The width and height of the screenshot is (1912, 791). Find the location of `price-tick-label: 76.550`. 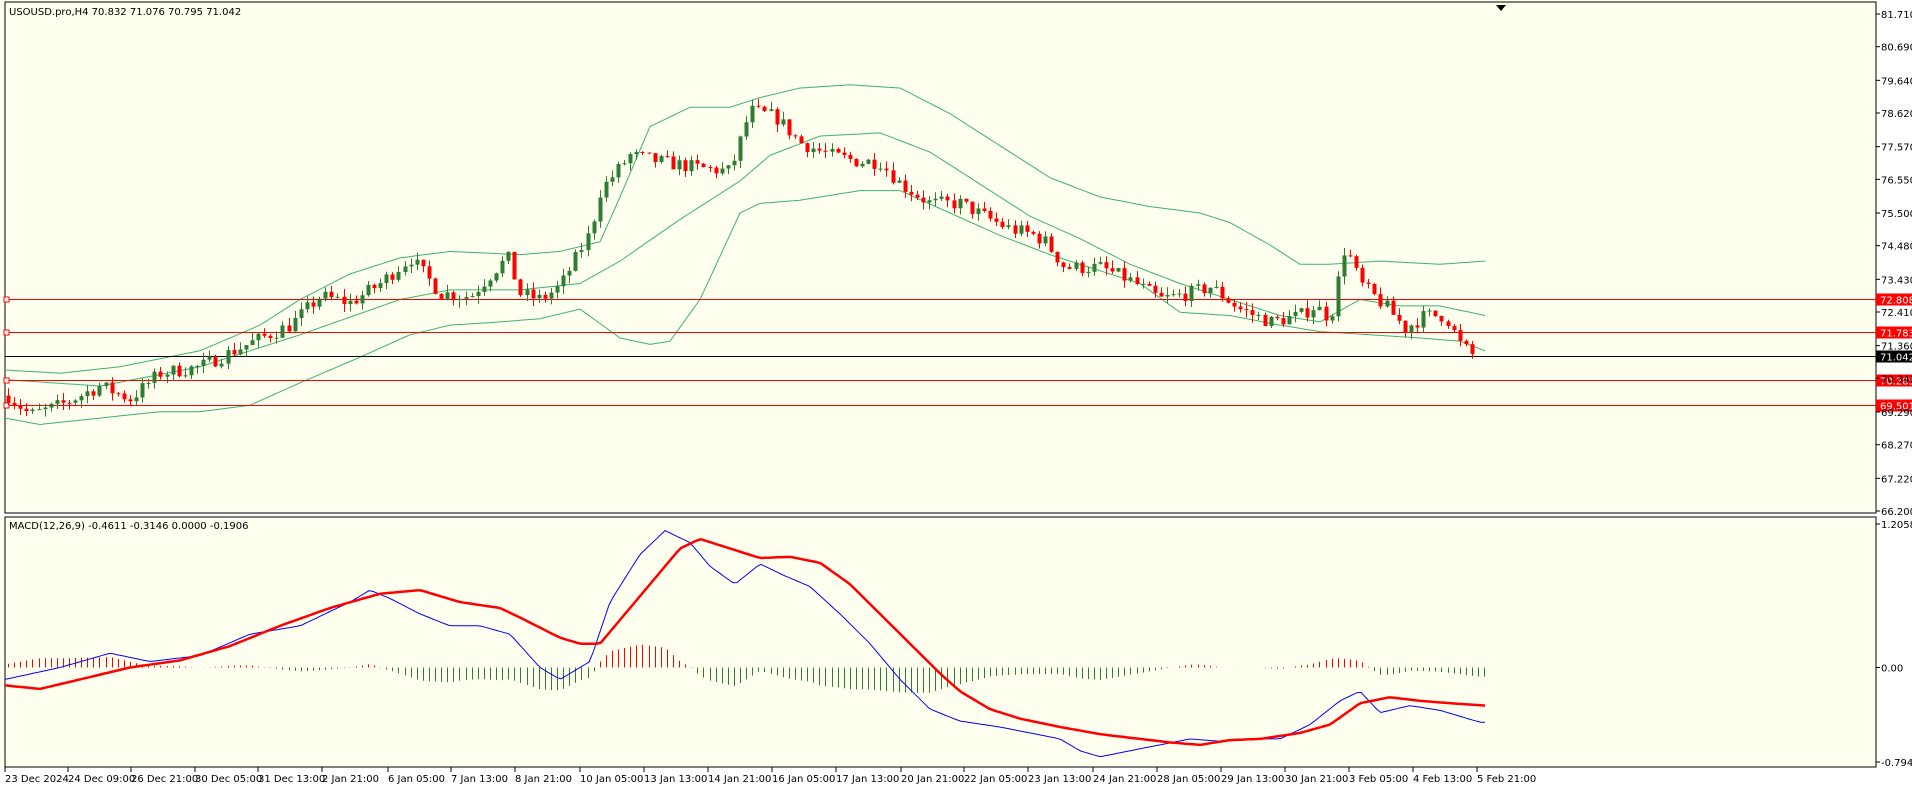

price-tick-label: 76.550 is located at coordinates (1896, 180).